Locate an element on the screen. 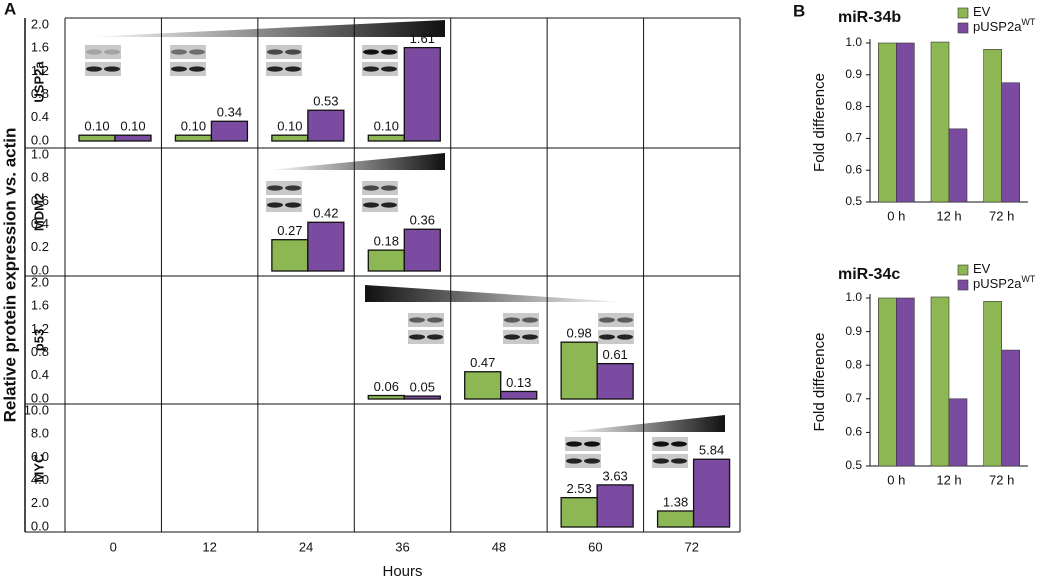 The height and width of the screenshot is (580, 1050). y-tick-label: 0.8 is located at coordinates (40, 93).